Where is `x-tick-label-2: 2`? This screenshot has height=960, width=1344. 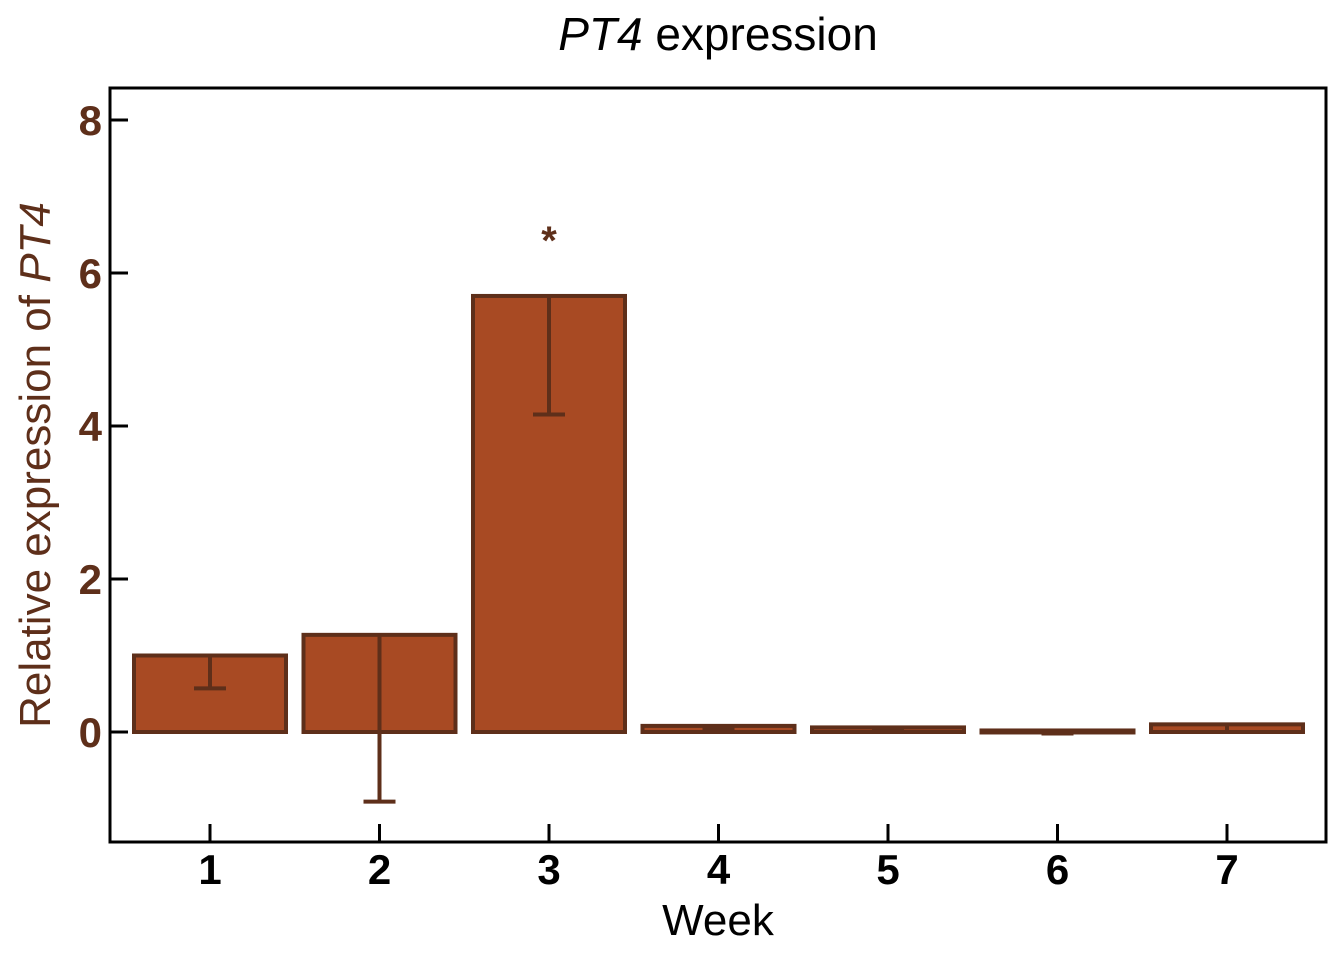
x-tick-label-2: 2 is located at coordinates (379, 869).